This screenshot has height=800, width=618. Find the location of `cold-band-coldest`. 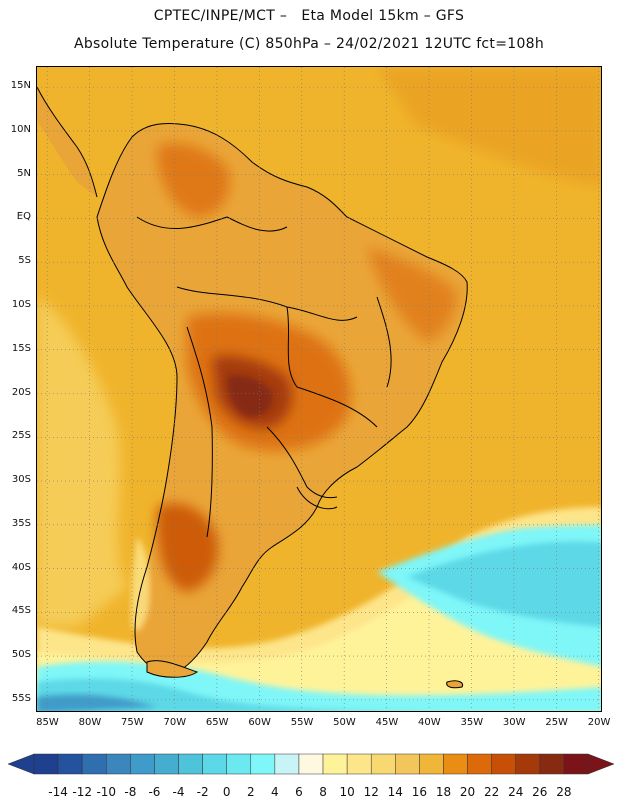

cold-band-coldest is located at coordinates (97, 702).